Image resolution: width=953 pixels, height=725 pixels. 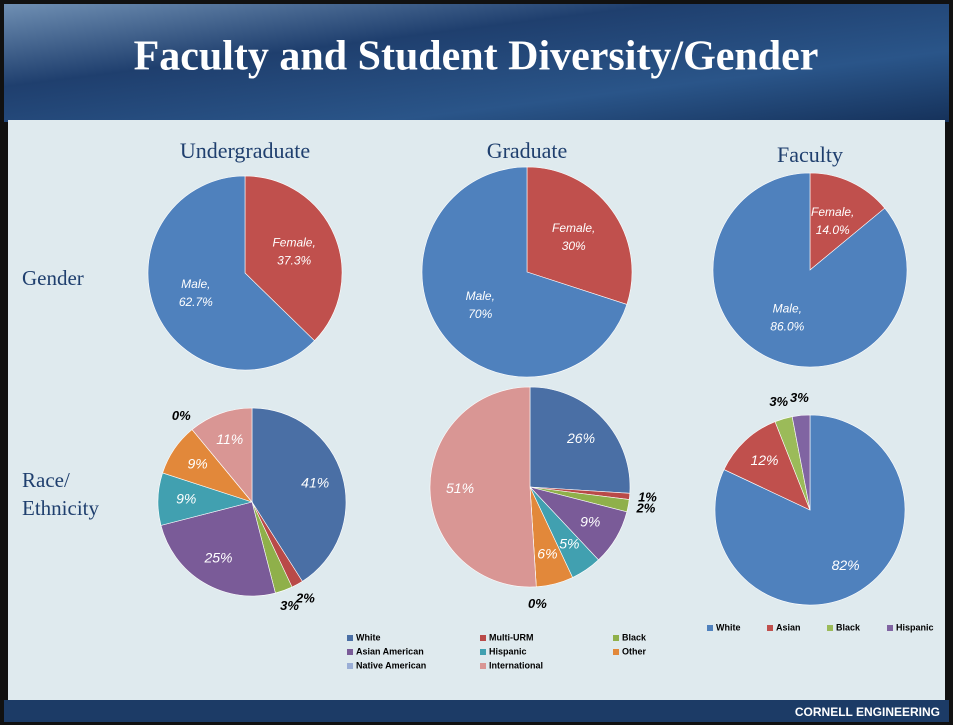 I want to click on column-header: Undergraduate, so click(x=245, y=150).